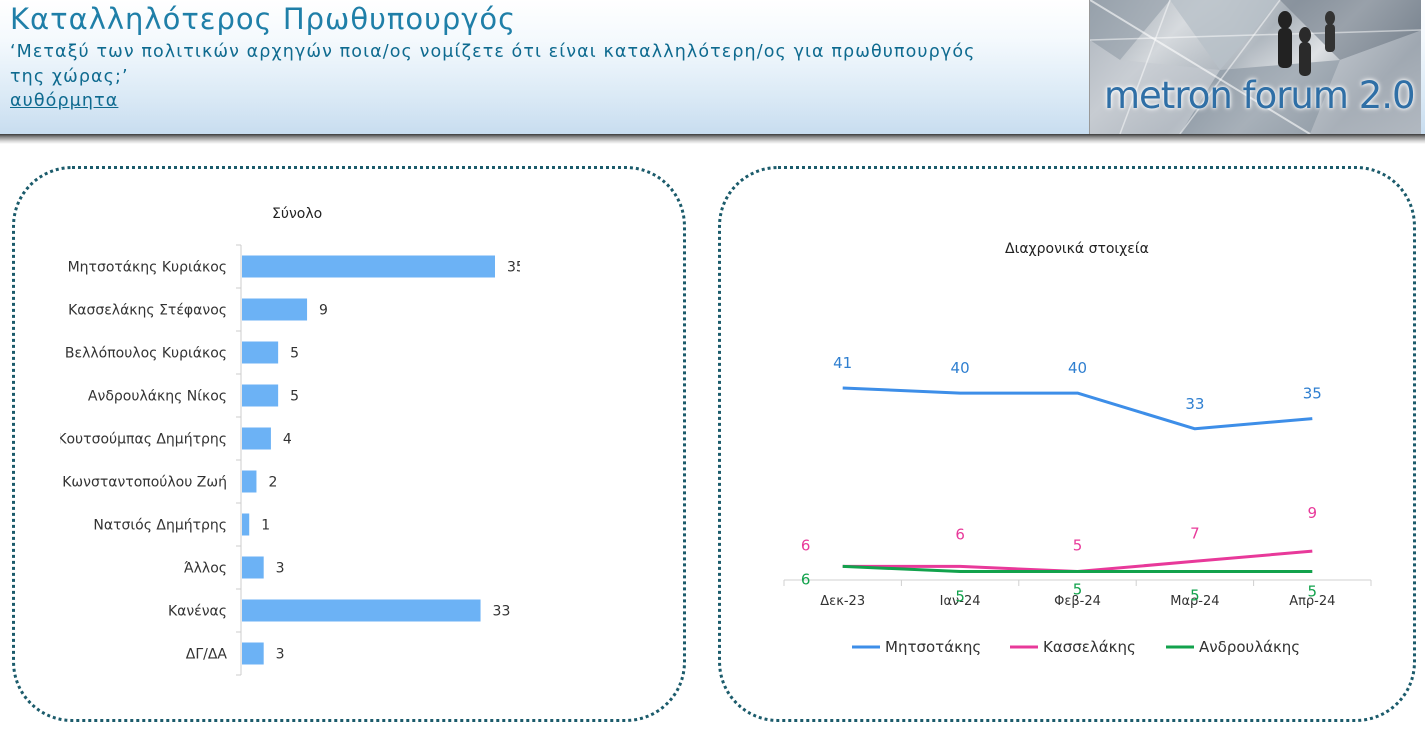 The image size is (1425, 734). Describe the element at coordinates (1312, 601) in the screenshot. I see `x-tick-label: Απρ-24` at that location.